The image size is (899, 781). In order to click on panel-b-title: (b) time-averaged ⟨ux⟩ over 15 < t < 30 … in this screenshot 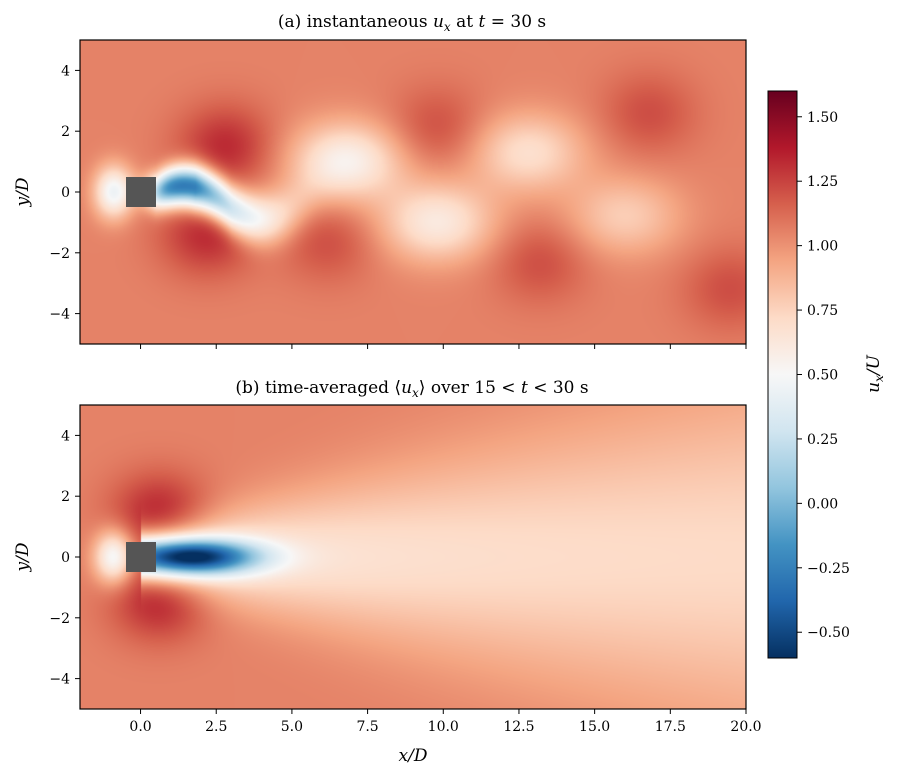, I will do `click(411, 389)`.